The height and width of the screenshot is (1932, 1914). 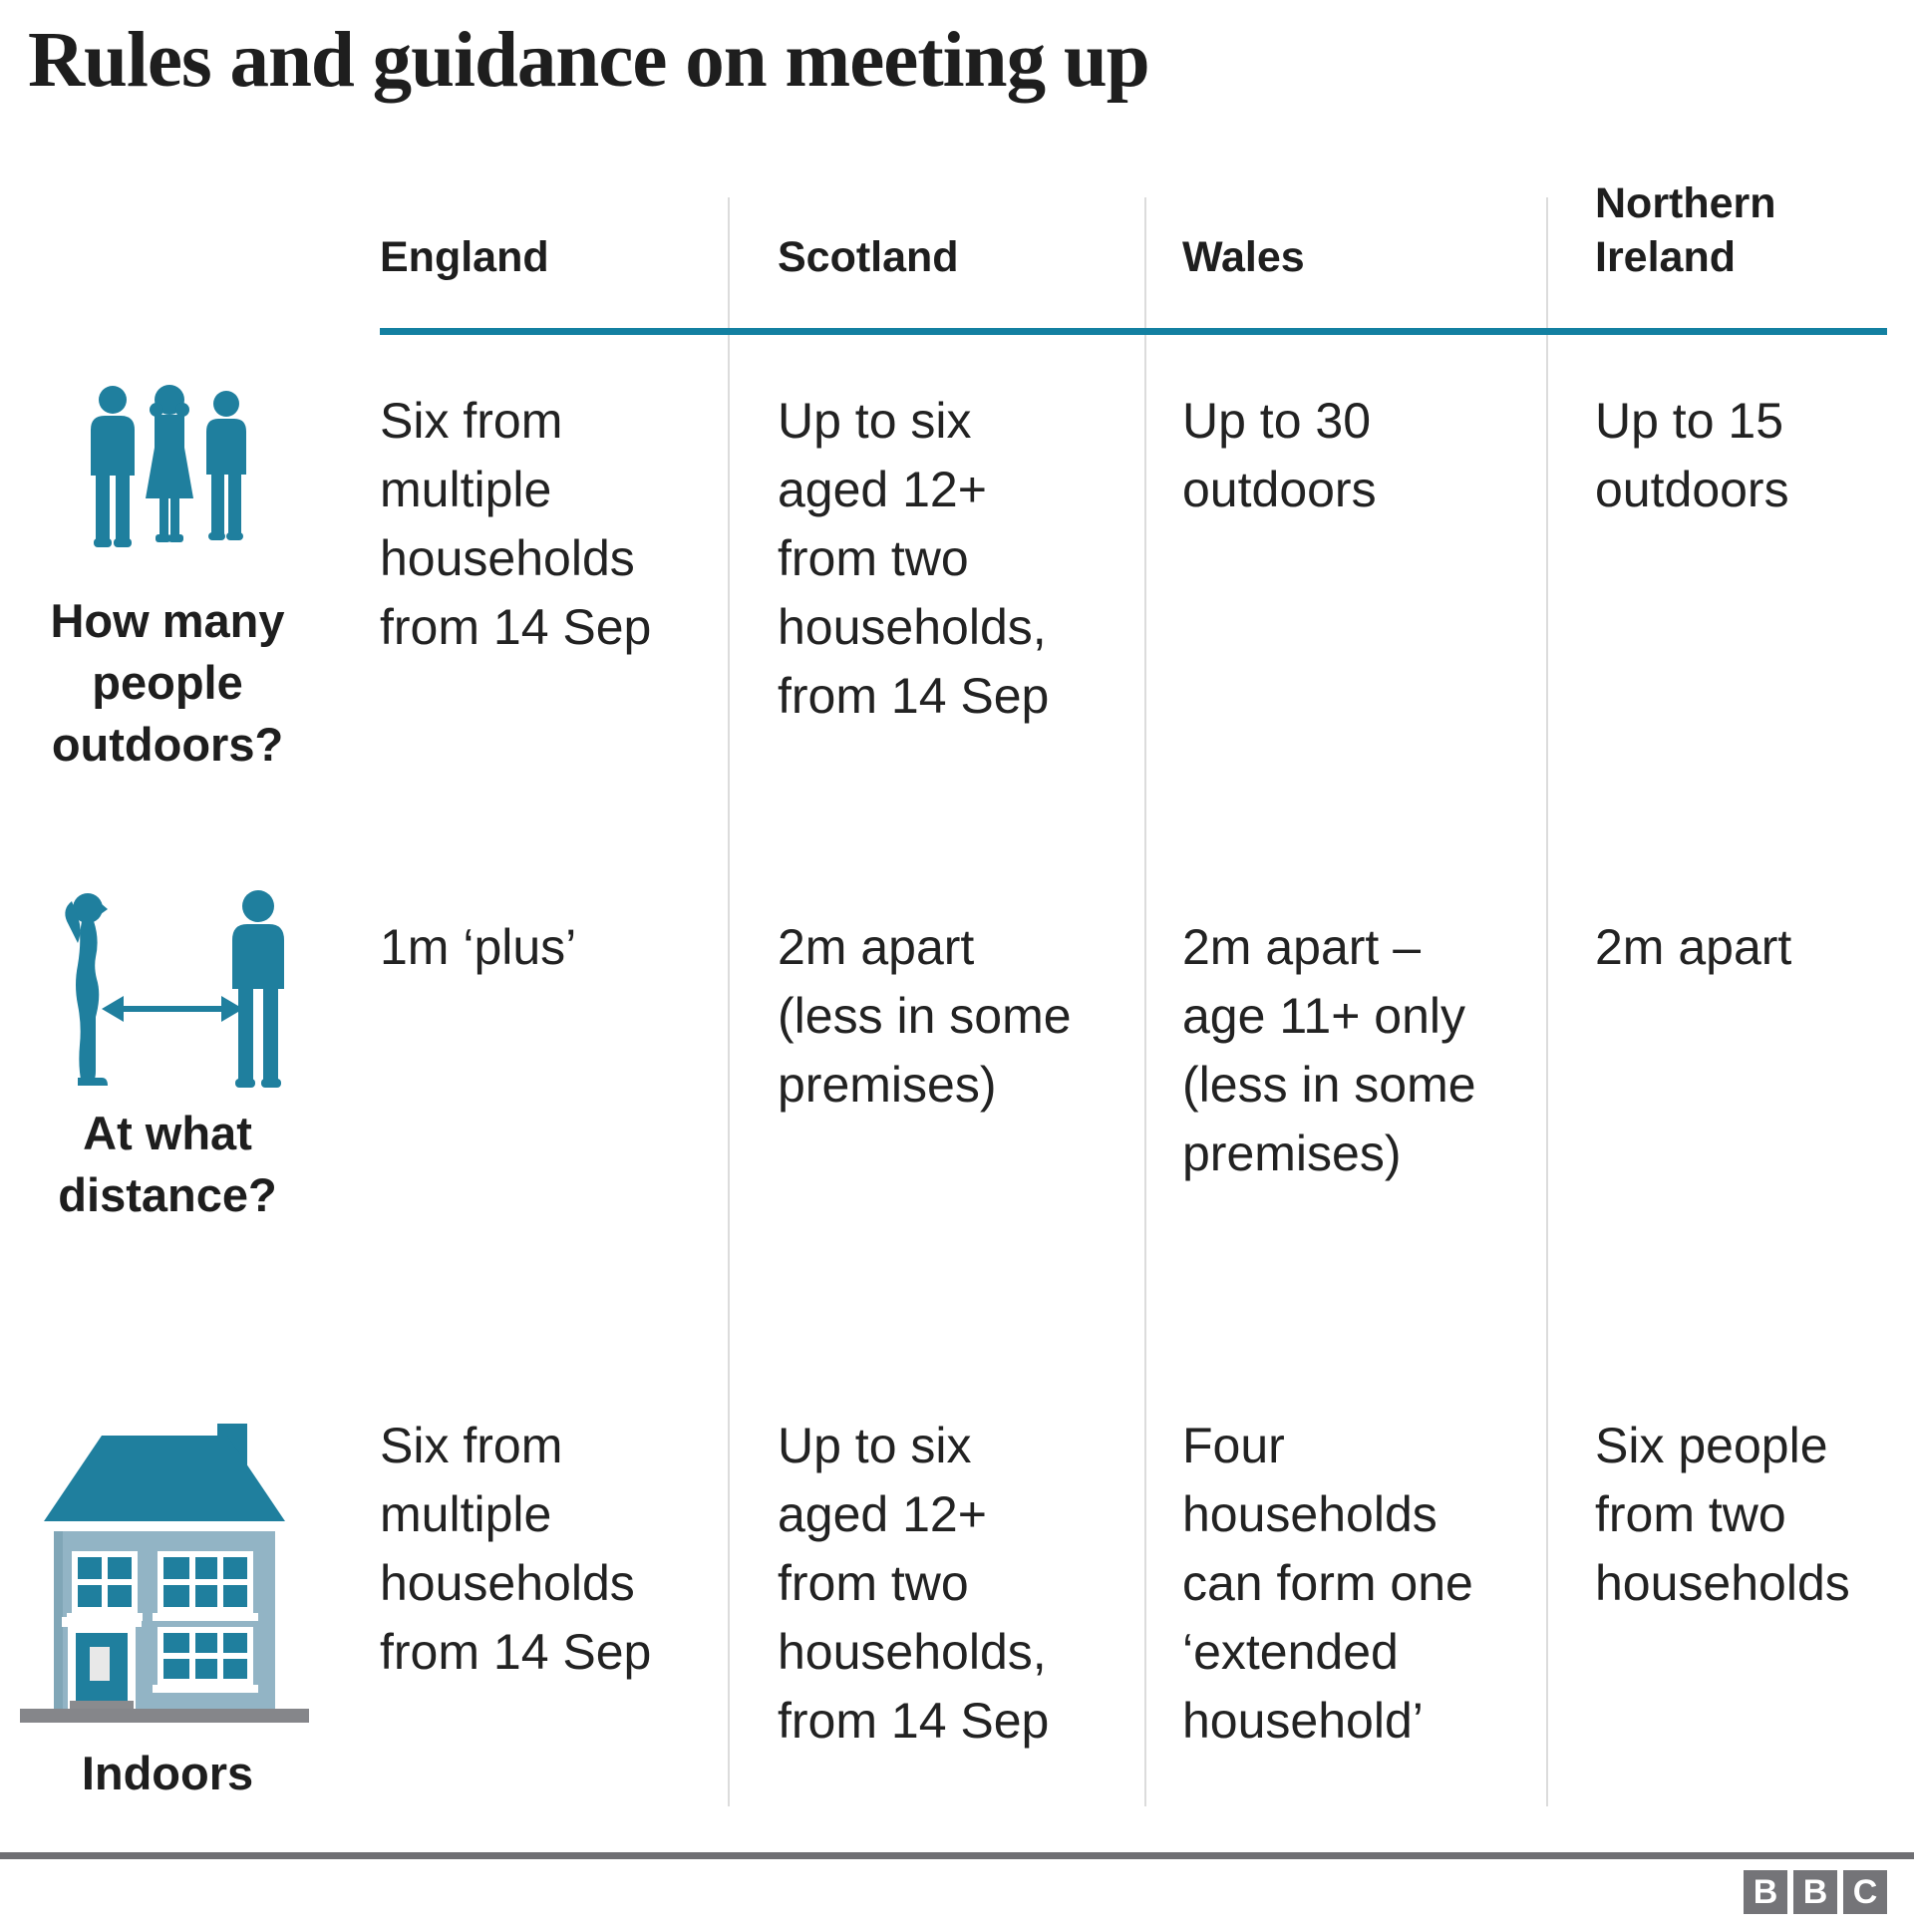 I want to click on row-label-distance: At what distance?, so click(x=167, y=1164).